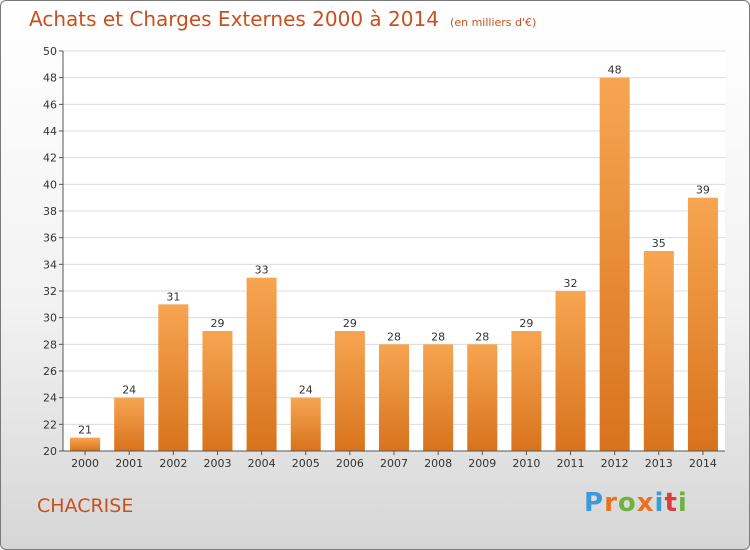 This screenshot has height=550, width=750. What do you see at coordinates (526, 323) in the screenshot?
I see `value-label-2010: 29` at bounding box center [526, 323].